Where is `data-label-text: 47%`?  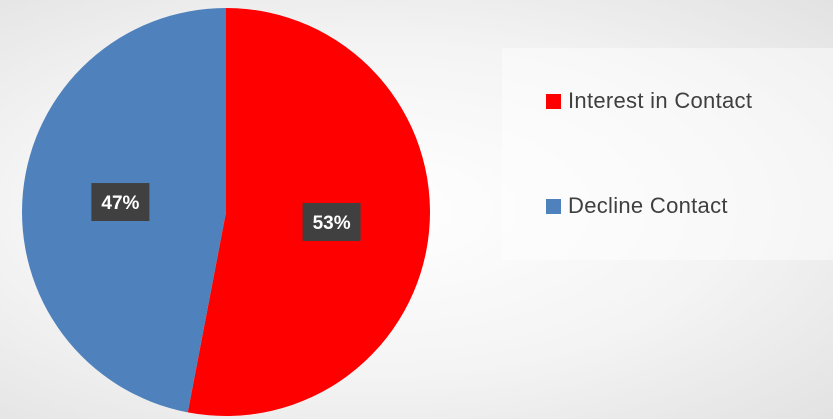 data-label-text: 47% is located at coordinates (120, 203).